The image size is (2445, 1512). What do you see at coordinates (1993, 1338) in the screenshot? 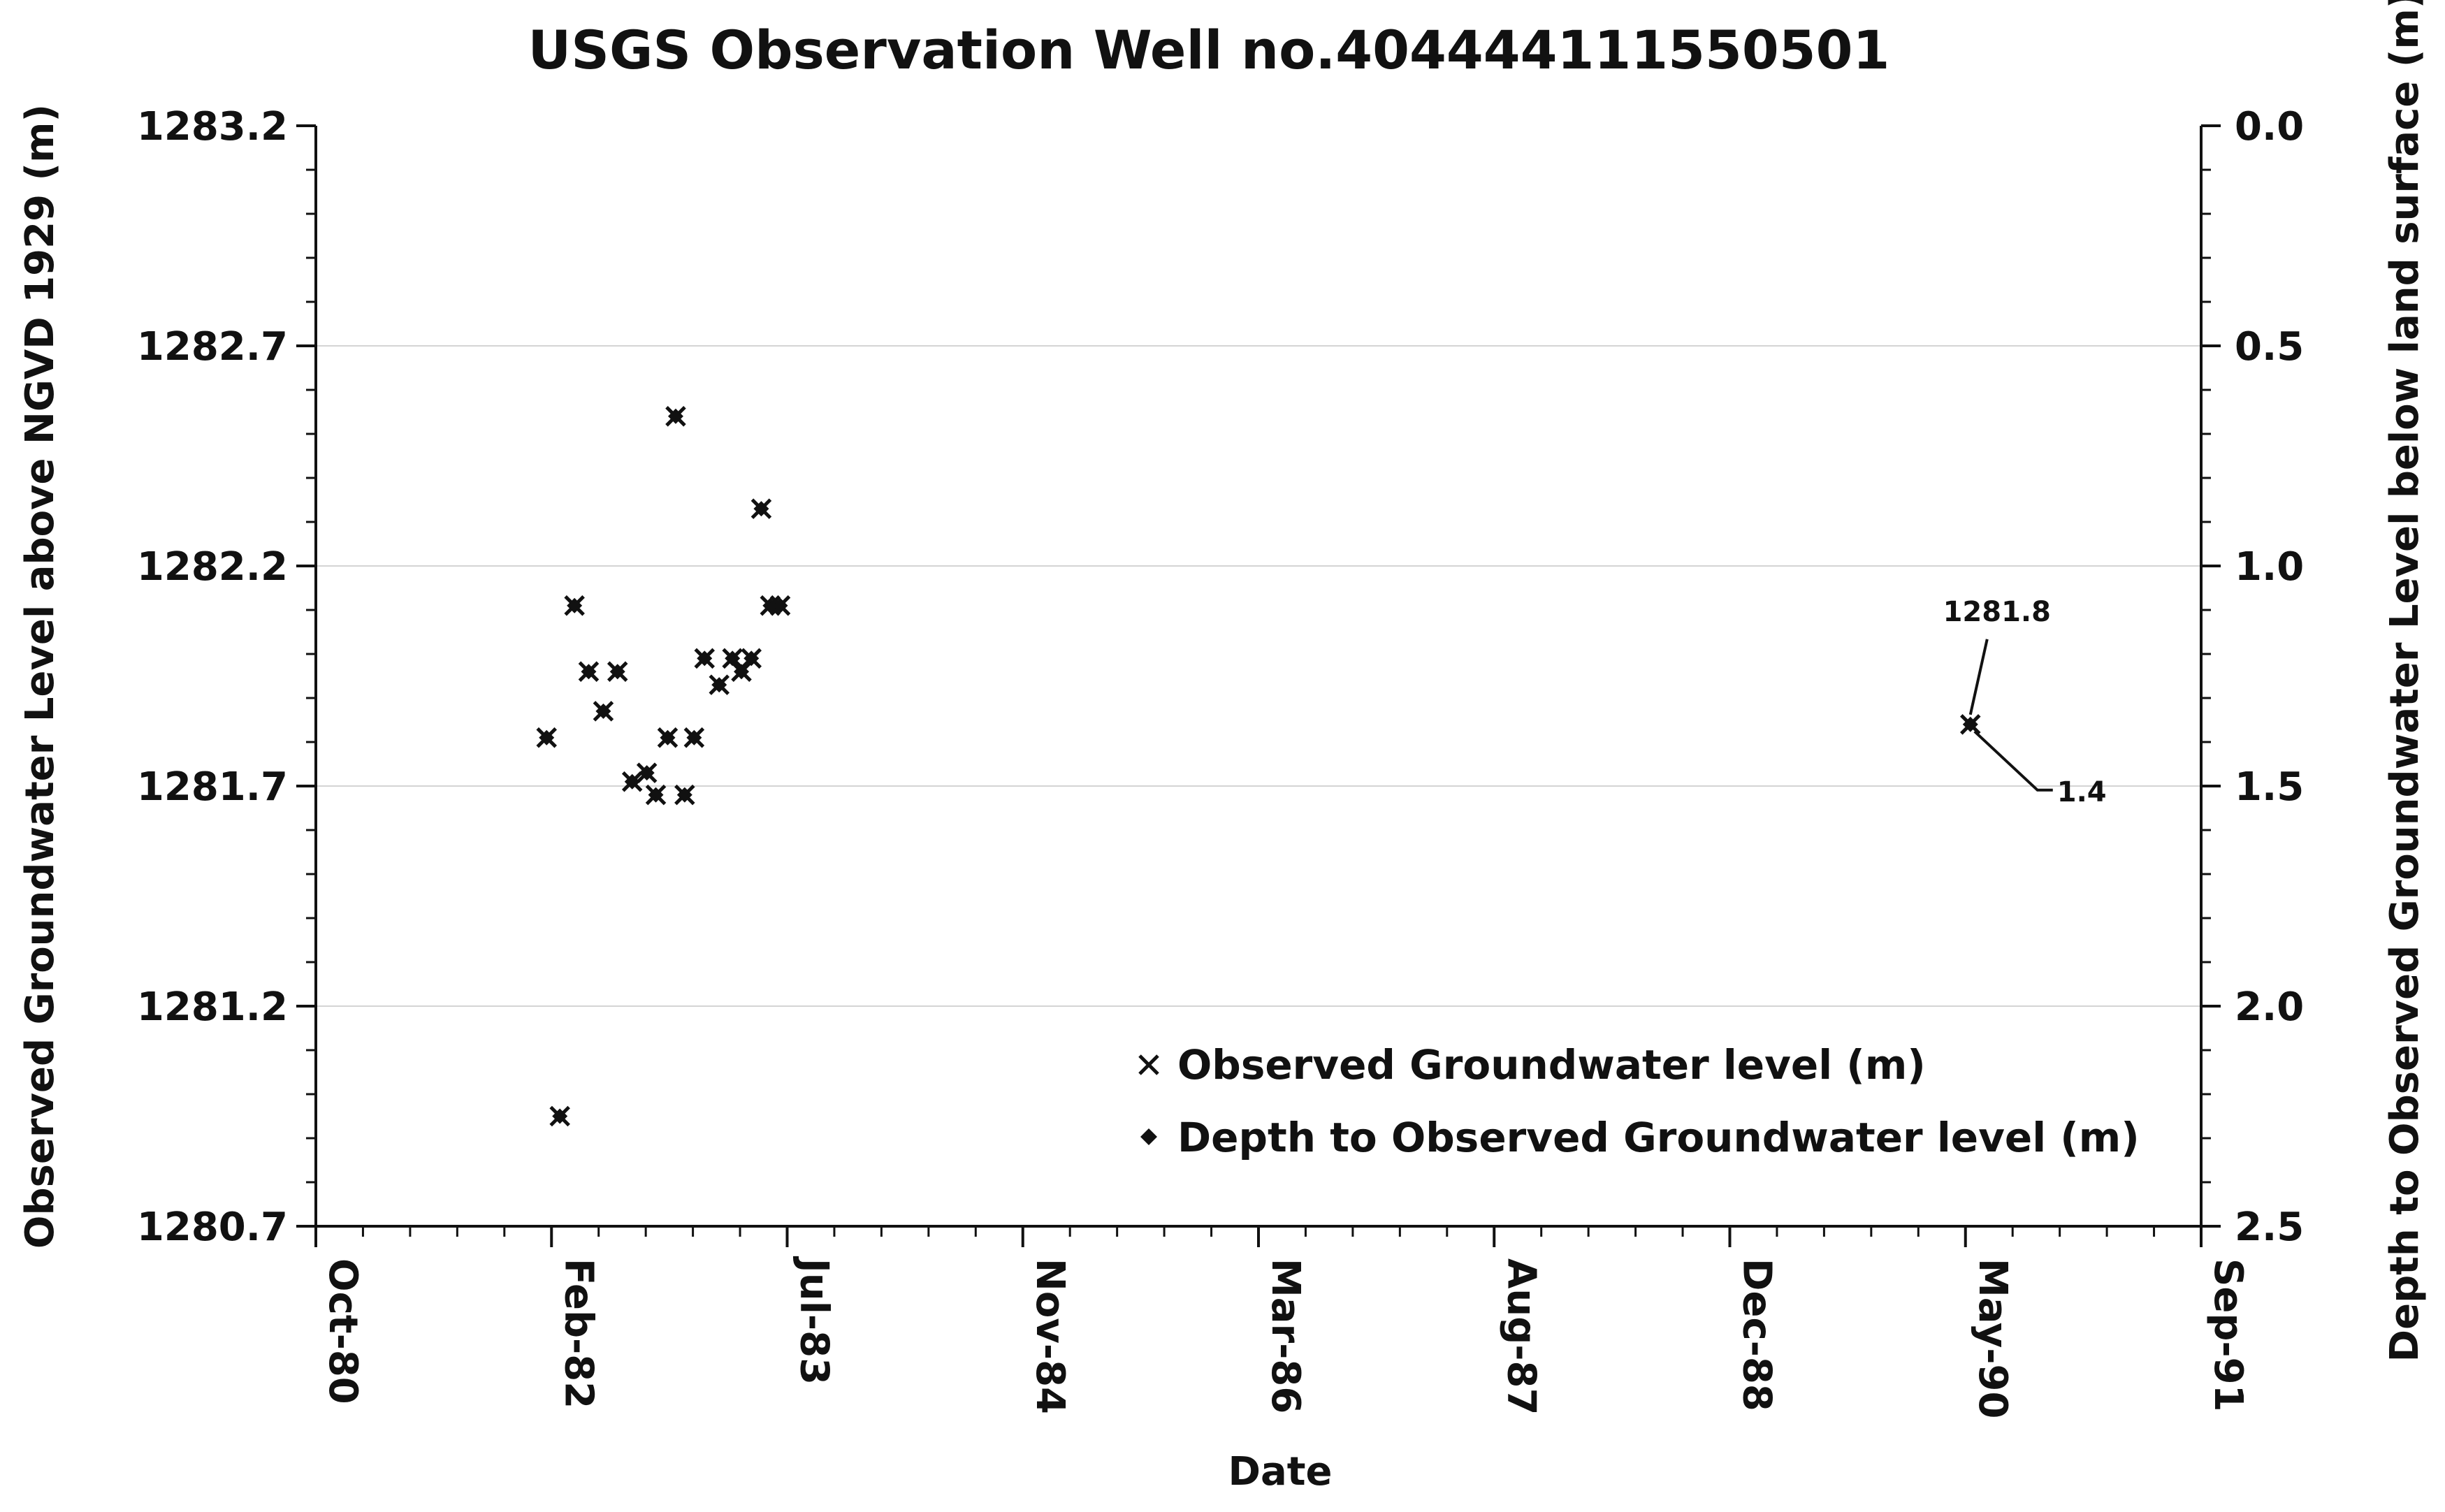
I see `x-tick-label: May-90` at bounding box center [1993, 1338].